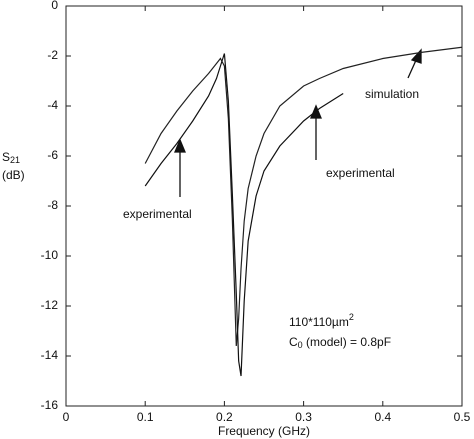  What do you see at coordinates (303, 417) in the screenshot?
I see `x-tick-label: 0.3` at bounding box center [303, 417].